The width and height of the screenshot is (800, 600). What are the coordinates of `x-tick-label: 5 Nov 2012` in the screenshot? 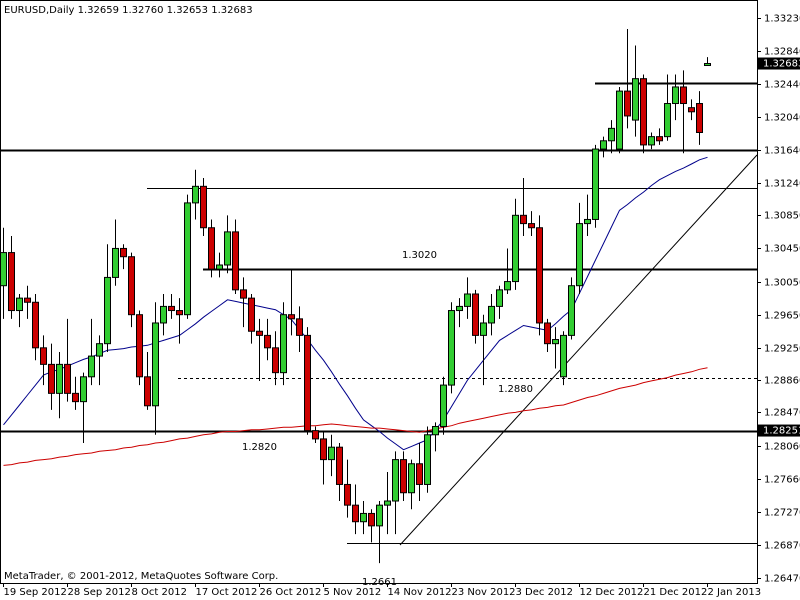 It's located at (353, 592).